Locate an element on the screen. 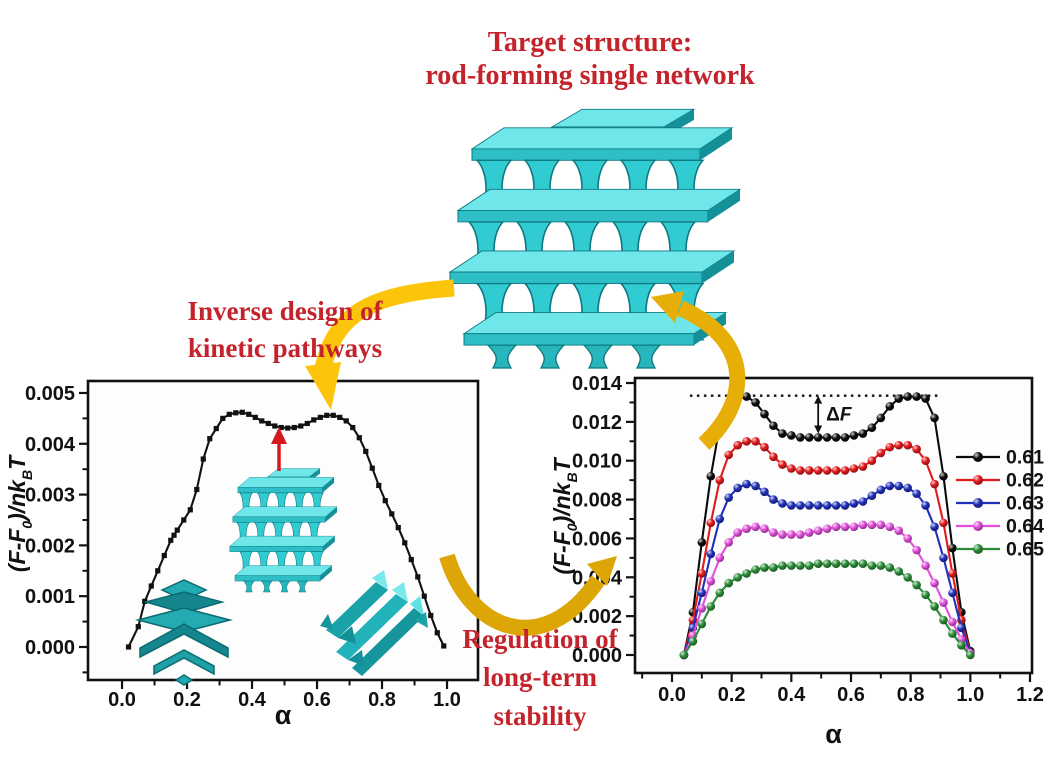 This screenshot has width=1046, height=784. legend-label-0.65: 0.65 is located at coordinates (1025, 550).